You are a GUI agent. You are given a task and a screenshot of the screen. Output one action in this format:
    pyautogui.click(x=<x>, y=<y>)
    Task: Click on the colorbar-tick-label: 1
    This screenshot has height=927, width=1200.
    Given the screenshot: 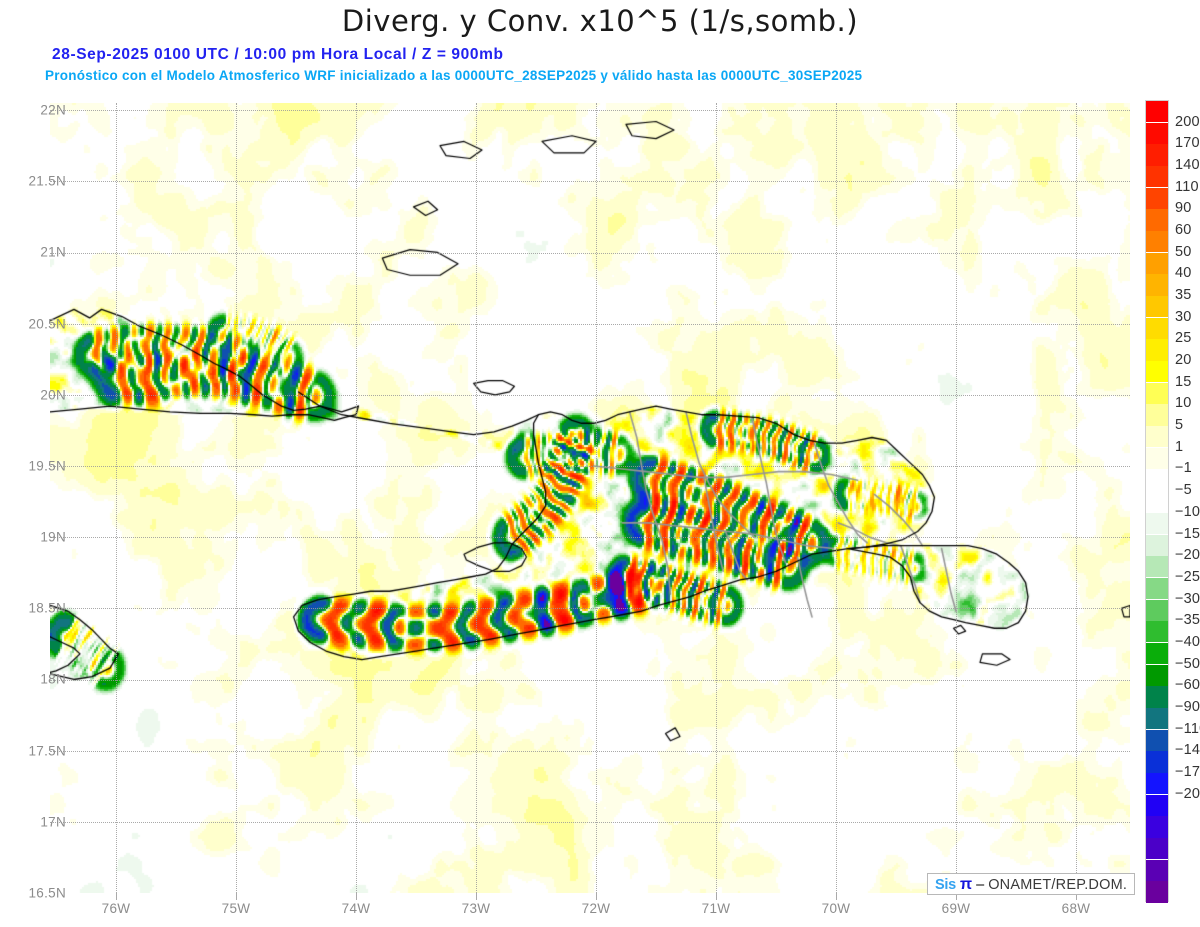 What is the action you would take?
    pyautogui.click(x=1179, y=446)
    